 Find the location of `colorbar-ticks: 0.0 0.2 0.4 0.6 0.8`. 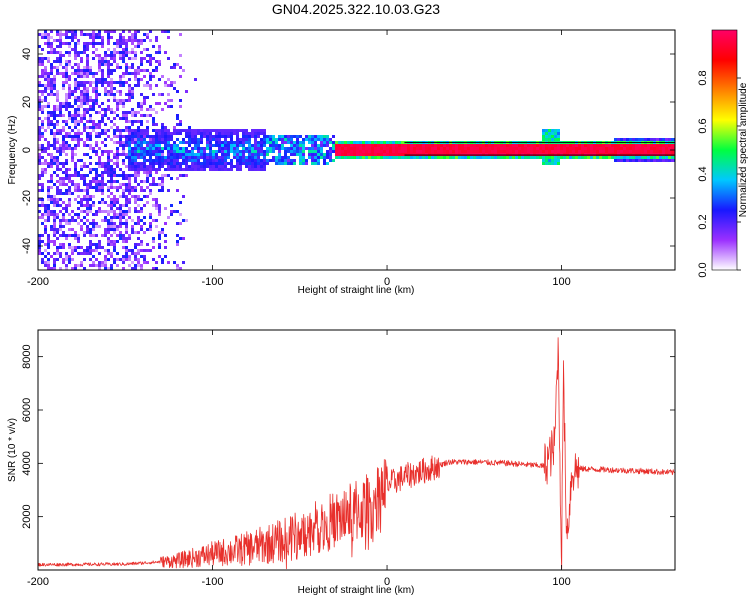

colorbar-ticks: 0.0 0.2 0.4 0.6 0.8 is located at coordinates (719, 174).